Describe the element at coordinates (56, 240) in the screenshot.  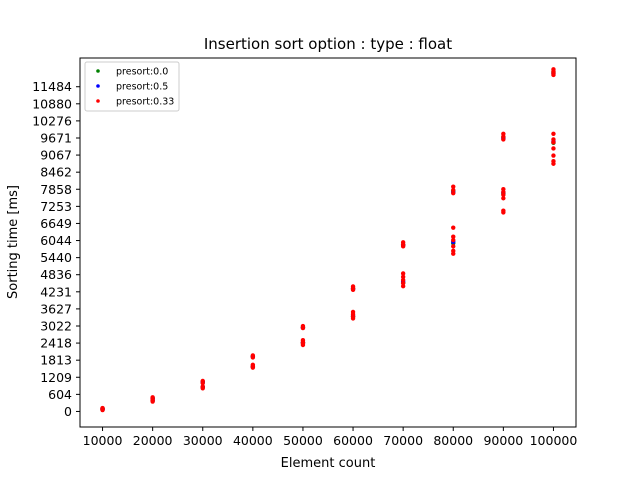
I see `y-tick-label: 6044` at that location.